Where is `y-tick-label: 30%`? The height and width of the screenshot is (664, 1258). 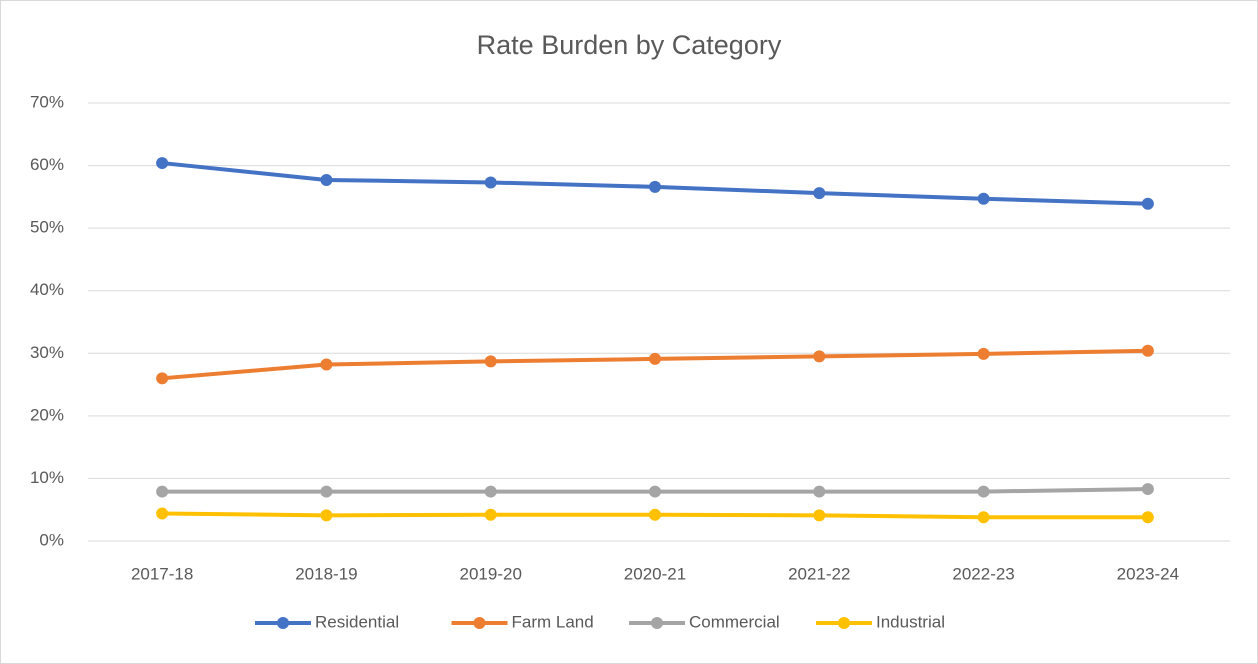 y-tick-label: 30% is located at coordinates (47, 352).